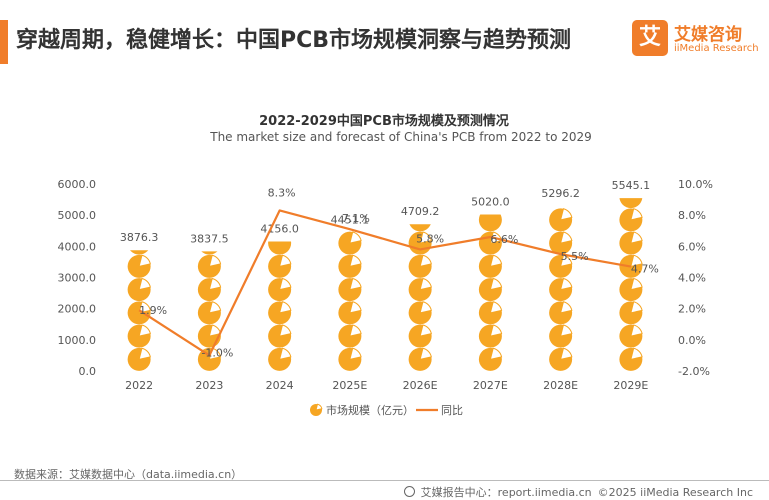  I want to click on logo-mark: 艾, so click(650, 38).